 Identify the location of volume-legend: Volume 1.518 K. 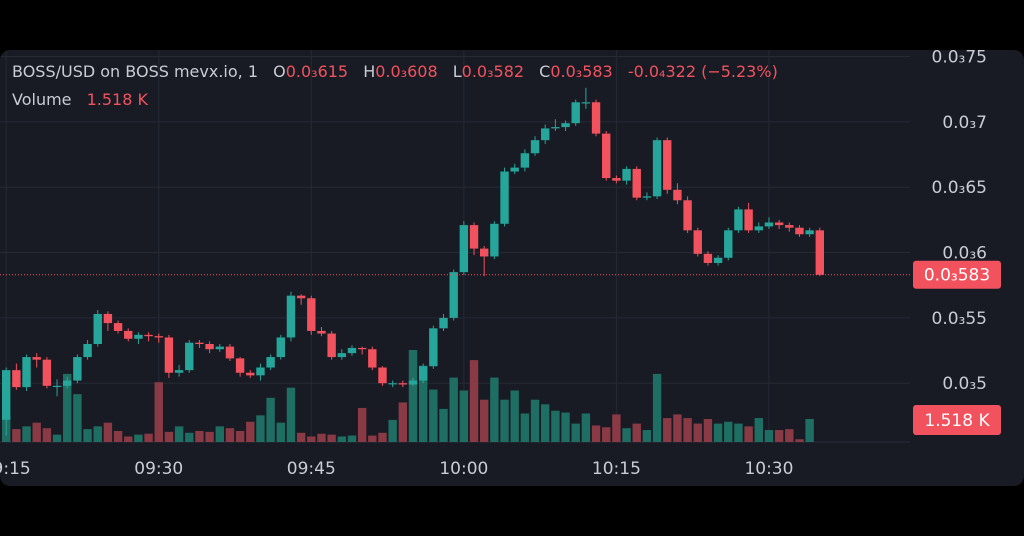
(80, 99).